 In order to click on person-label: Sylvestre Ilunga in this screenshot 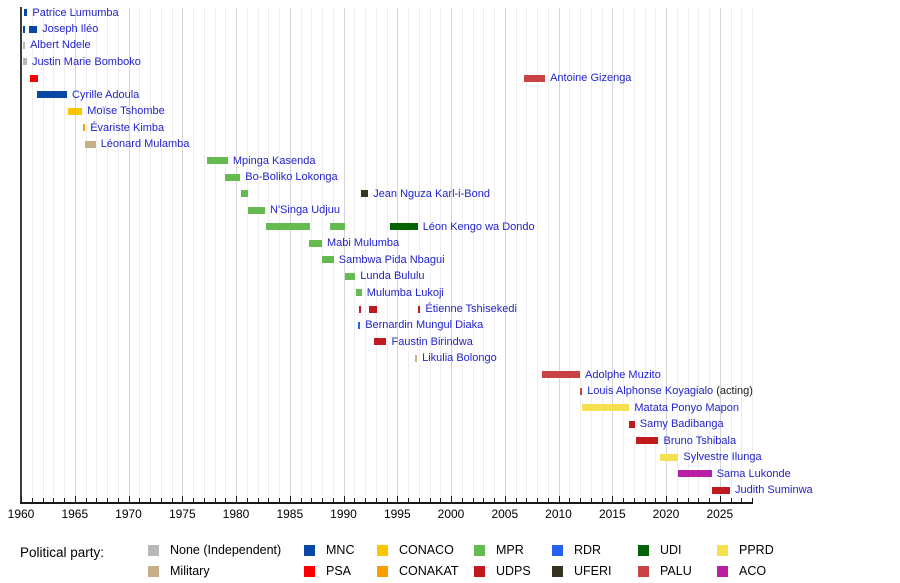, I will do `click(722, 457)`.